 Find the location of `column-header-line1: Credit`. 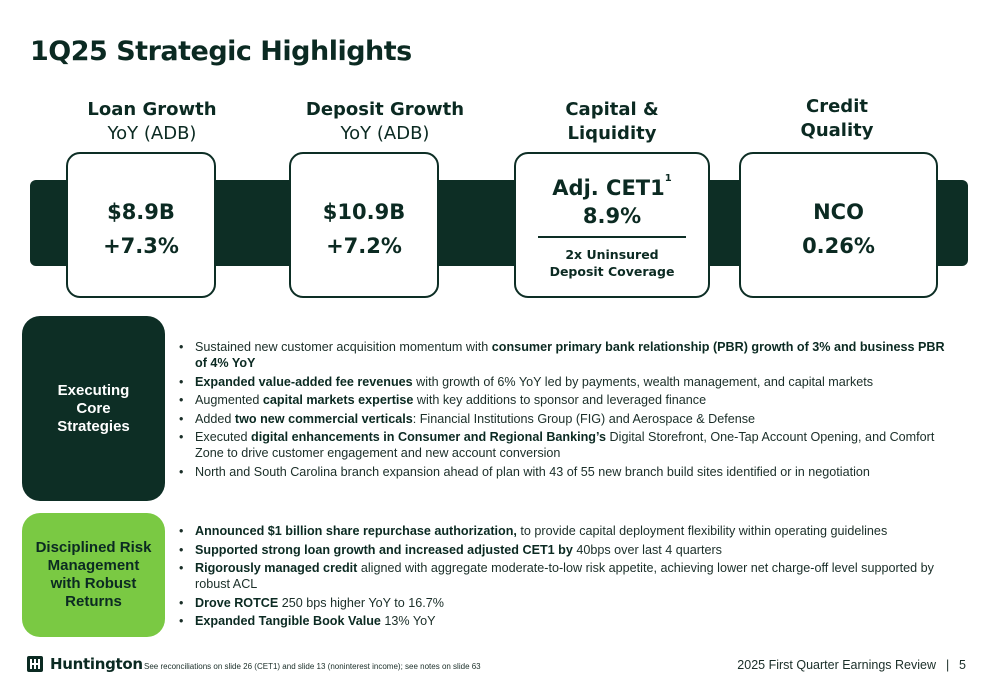

column-header-line1: Credit is located at coordinates (837, 106).